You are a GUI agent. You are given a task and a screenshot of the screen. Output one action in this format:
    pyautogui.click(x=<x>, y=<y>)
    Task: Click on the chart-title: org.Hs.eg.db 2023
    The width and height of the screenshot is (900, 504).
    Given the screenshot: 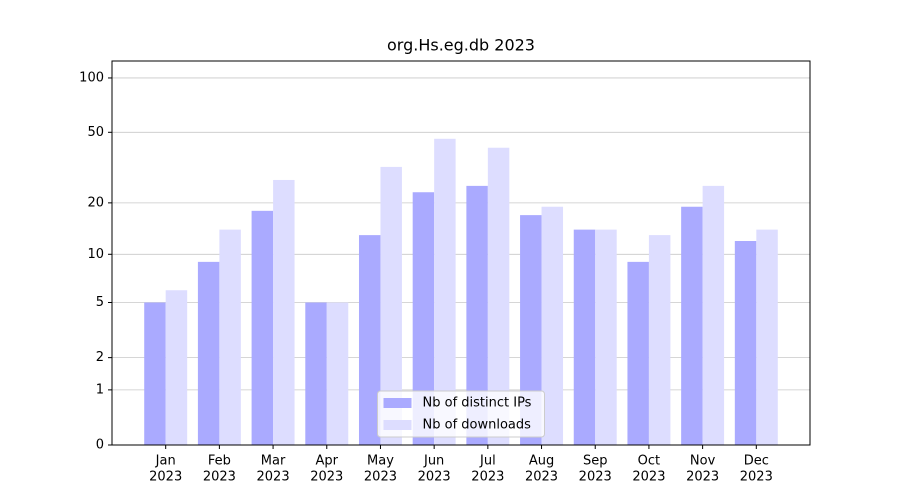 What is the action you would take?
    pyautogui.click(x=461, y=45)
    